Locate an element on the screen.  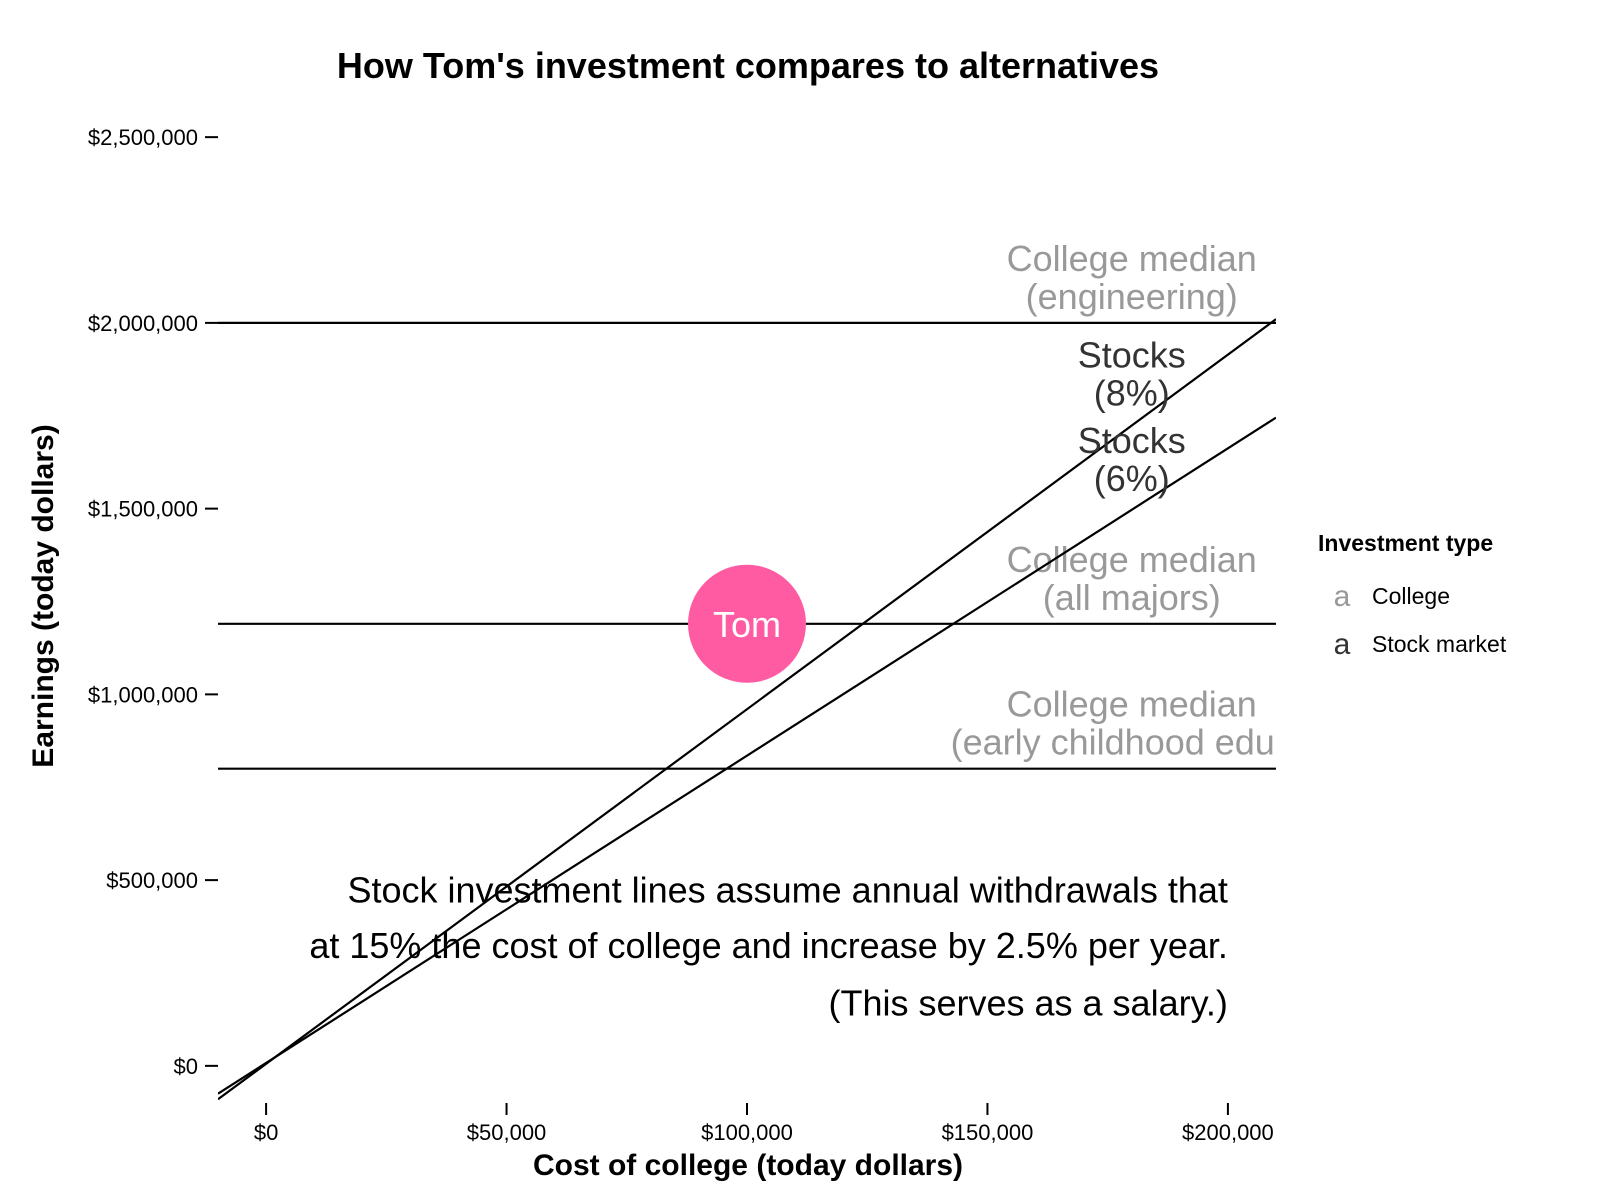
legend-item-label: College is located at coordinates (1411, 596).